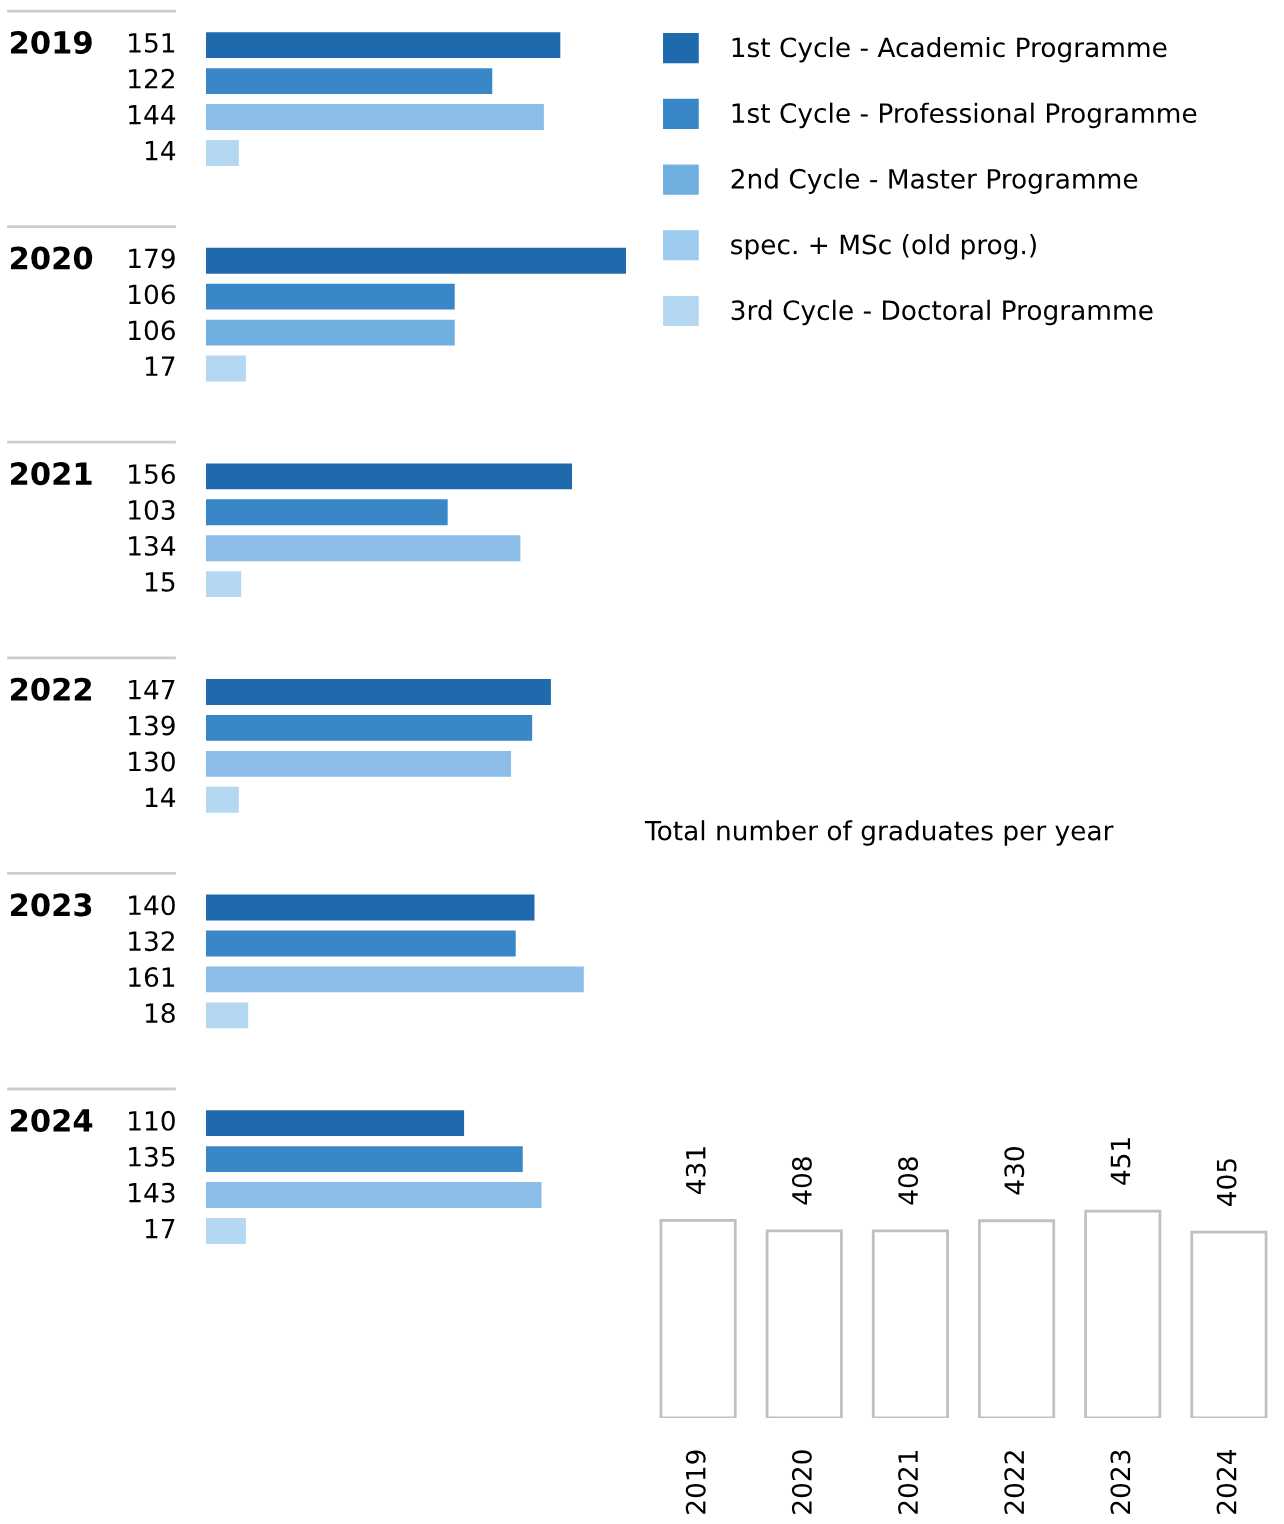  What do you see at coordinates (51, 689) in the screenshot?
I see `y-tick-label: 2022` at bounding box center [51, 689].